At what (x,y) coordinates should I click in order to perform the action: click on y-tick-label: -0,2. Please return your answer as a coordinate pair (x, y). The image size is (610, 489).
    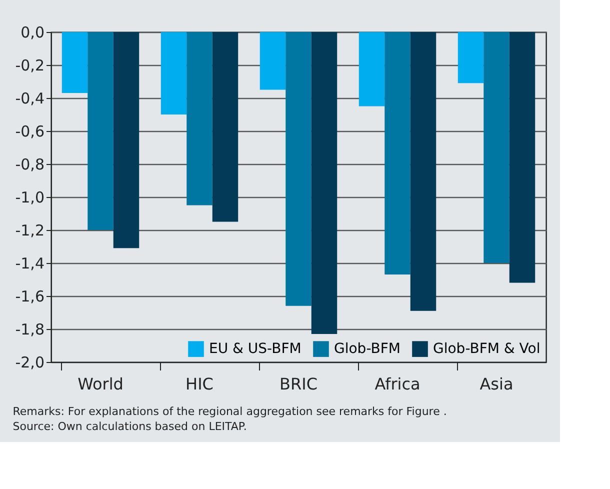
    Looking at the image, I should click on (29, 65).